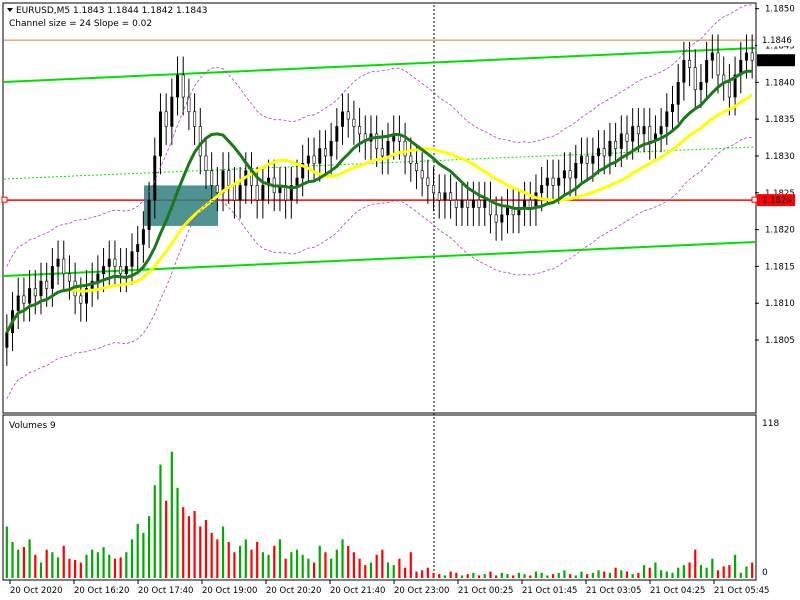 This screenshot has height=600, width=800. Describe the element at coordinates (780, 120) in the screenshot. I see `y-tick-label: 1.1835` at that location.